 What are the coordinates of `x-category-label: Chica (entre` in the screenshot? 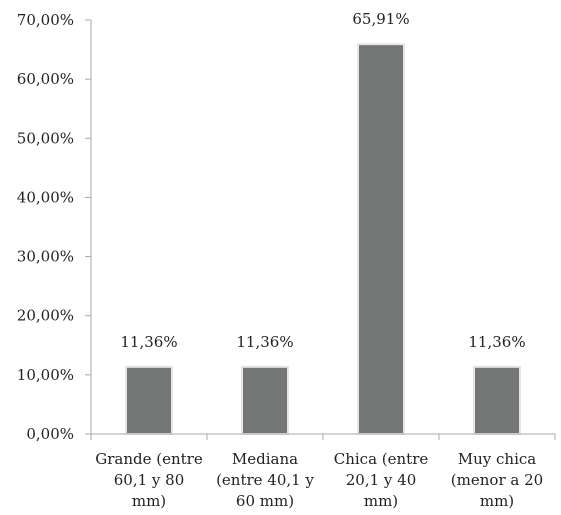 It's located at (381, 459).